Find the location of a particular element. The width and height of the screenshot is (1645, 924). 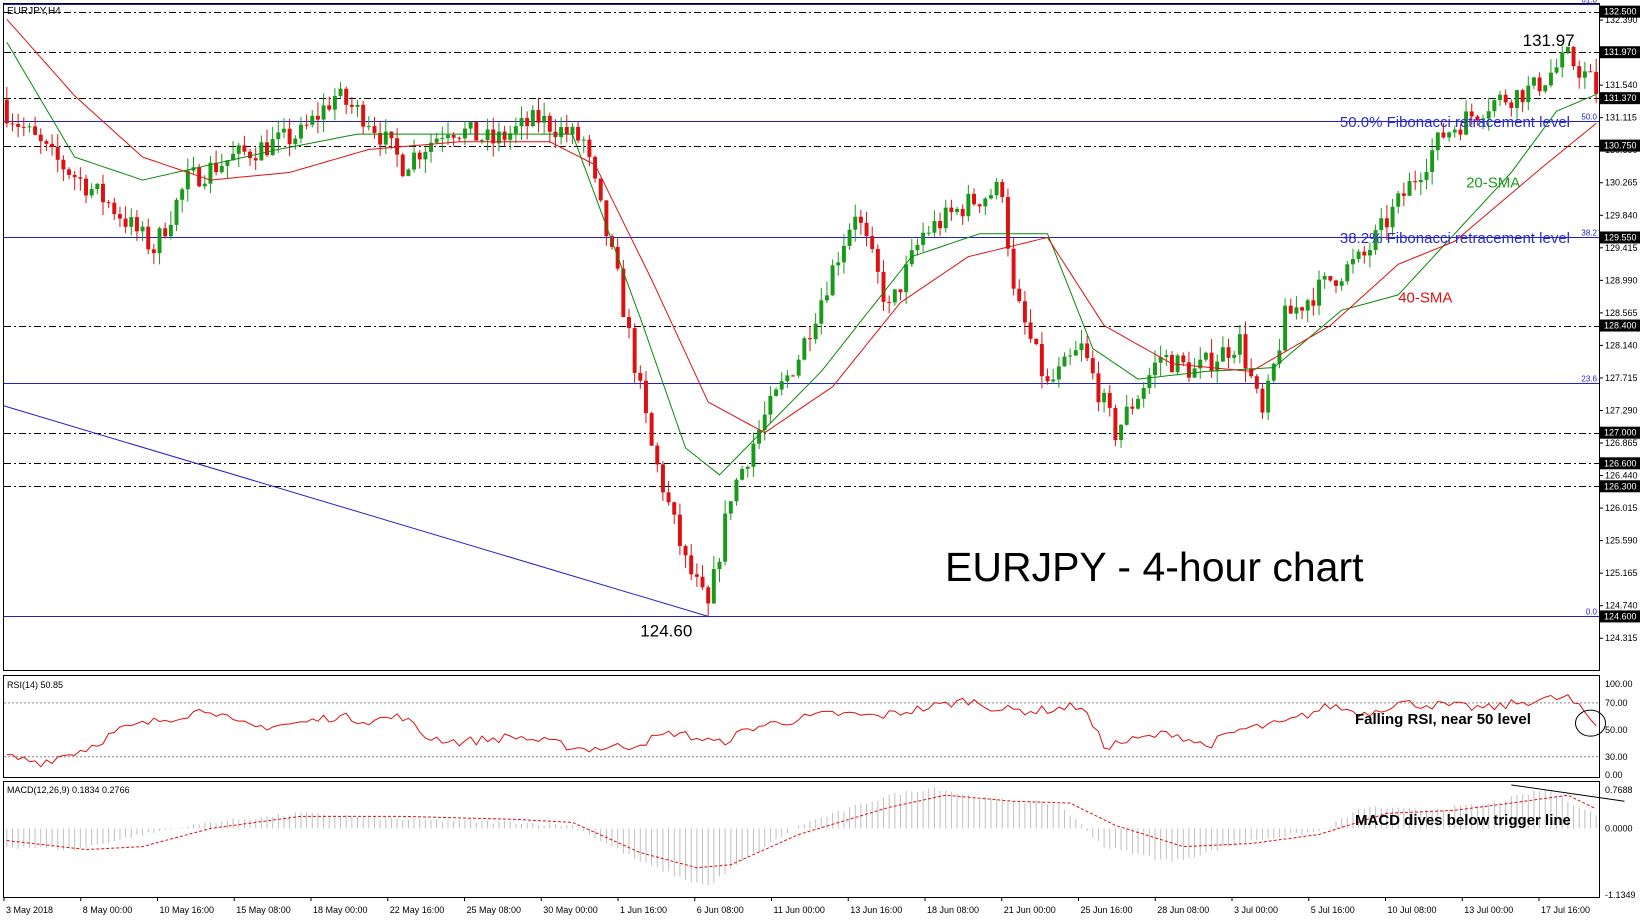

y-tick-label: 131.540 is located at coordinates (1621, 85).